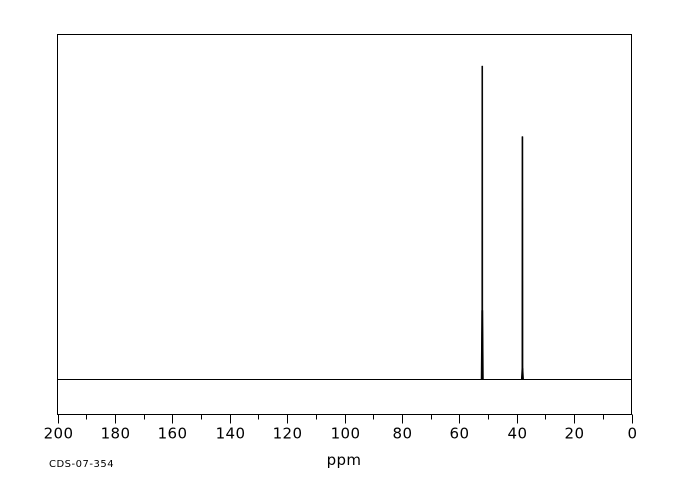 The width and height of the screenshot is (680, 500). I want to click on tick-label-40: 40, so click(518, 434).